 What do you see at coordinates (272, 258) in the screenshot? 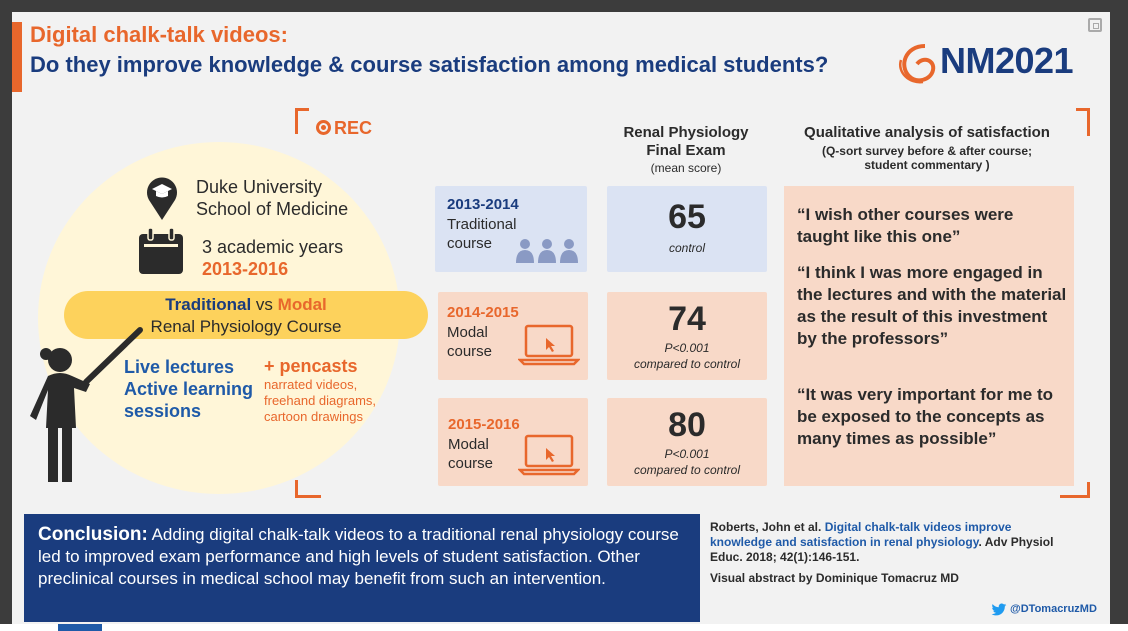
I see `academic-years: 3 academic years 2013-2016` at bounding box center [272, 258].